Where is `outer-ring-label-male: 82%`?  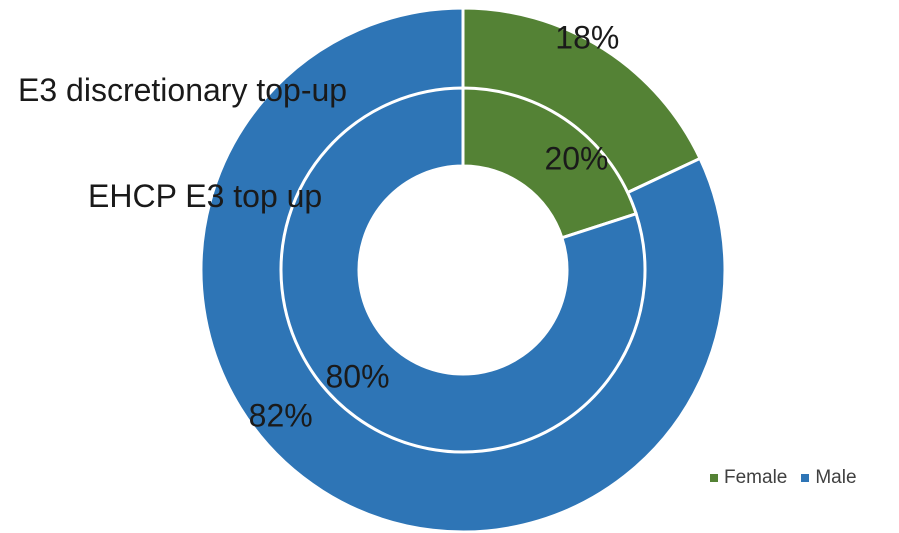
outer-ring-label-male: 82% is located at coordinates (281, 415).